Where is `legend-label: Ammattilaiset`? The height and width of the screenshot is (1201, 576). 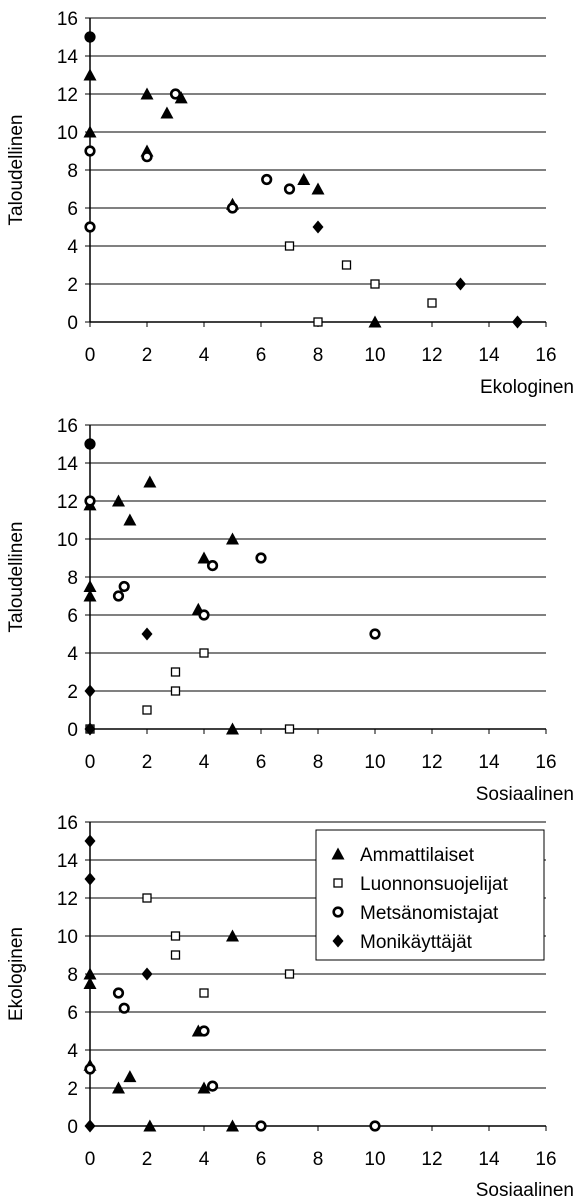 legend-label: Ammattilaiset is located at coordinates (417, 855).